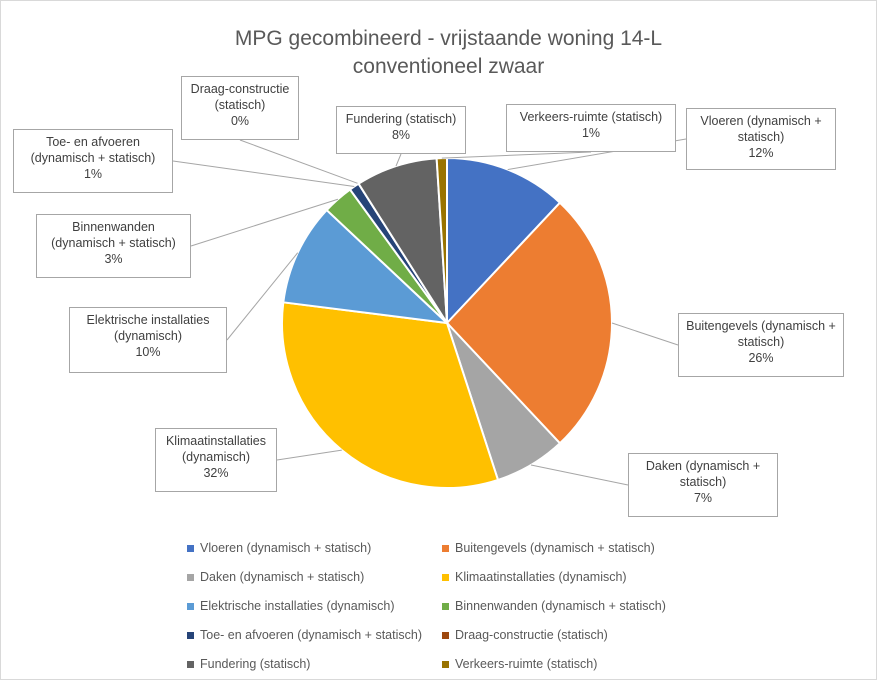 The width and height of the screenshot is (877, 680). What do you see at coordinates (113, 259) in the screenshot?
I see `data-label-value: 3%` at bounding box center [113, 259].